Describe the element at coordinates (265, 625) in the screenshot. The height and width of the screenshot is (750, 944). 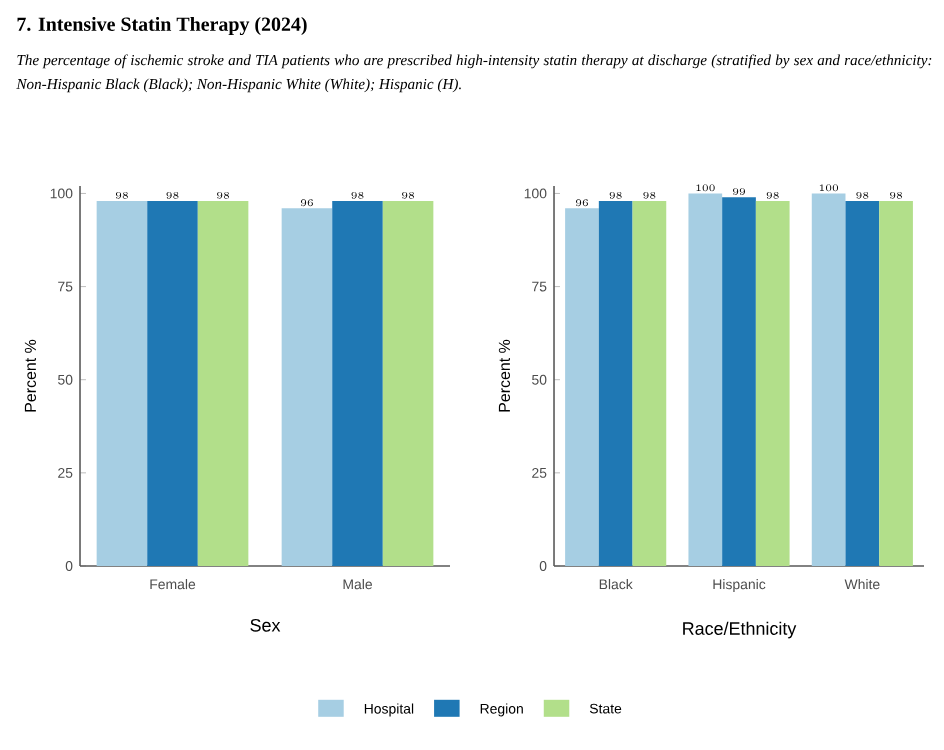
I see `x-axis-title: Sex` at that location.